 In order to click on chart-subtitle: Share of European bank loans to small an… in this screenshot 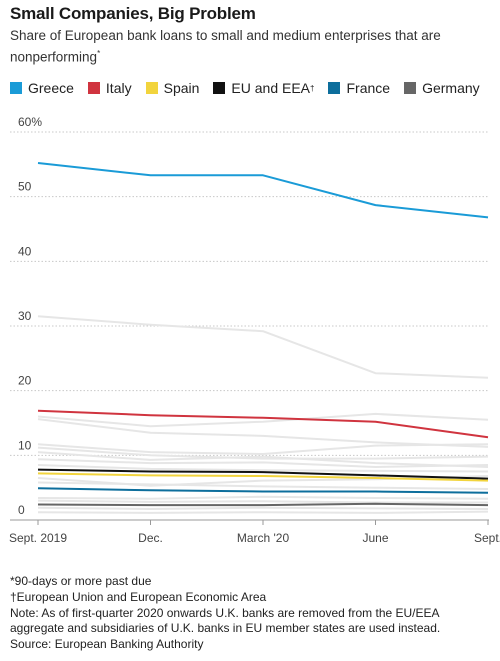, I will do `click(245, 47)`.